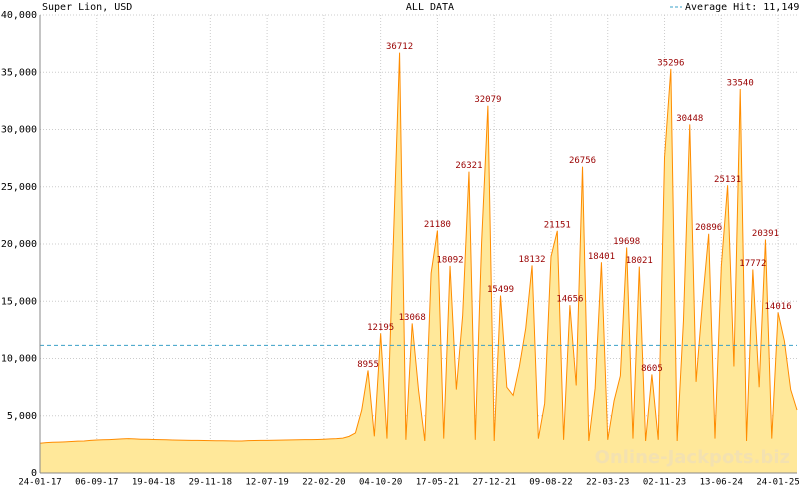 The height and width of the screenshot is (490, 800). What do you see at coordinates (266, 483) in the screenshot?
I see `x-tick-label: 12-07-19` at bounding box center [266, 483].